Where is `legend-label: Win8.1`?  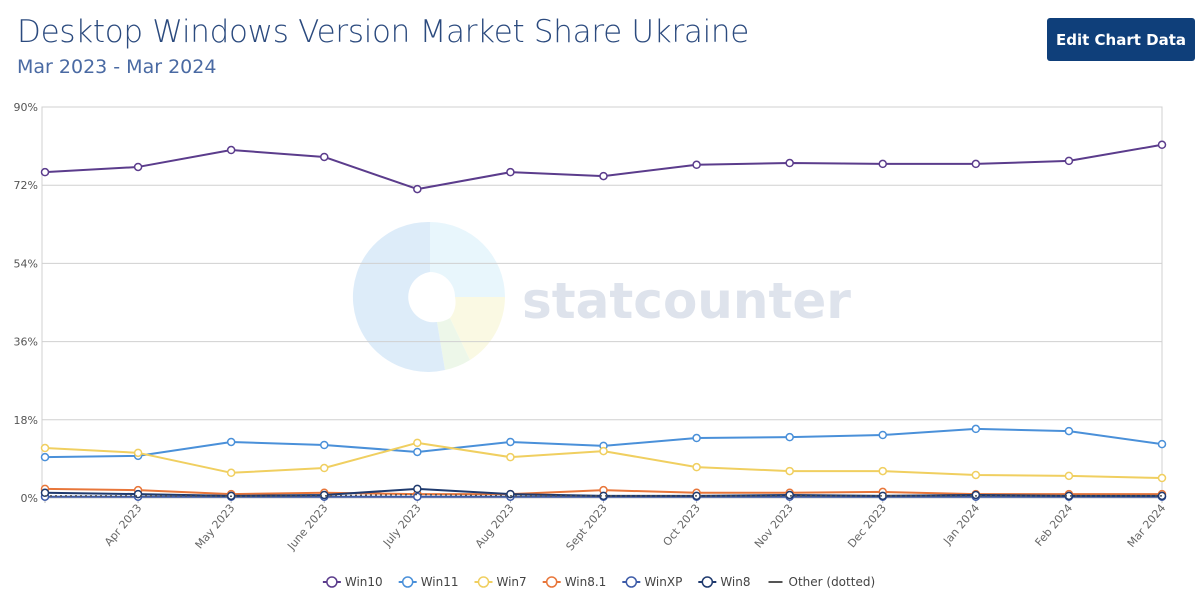
legend-label: Win8.1 is located at coordinates (586, 582).